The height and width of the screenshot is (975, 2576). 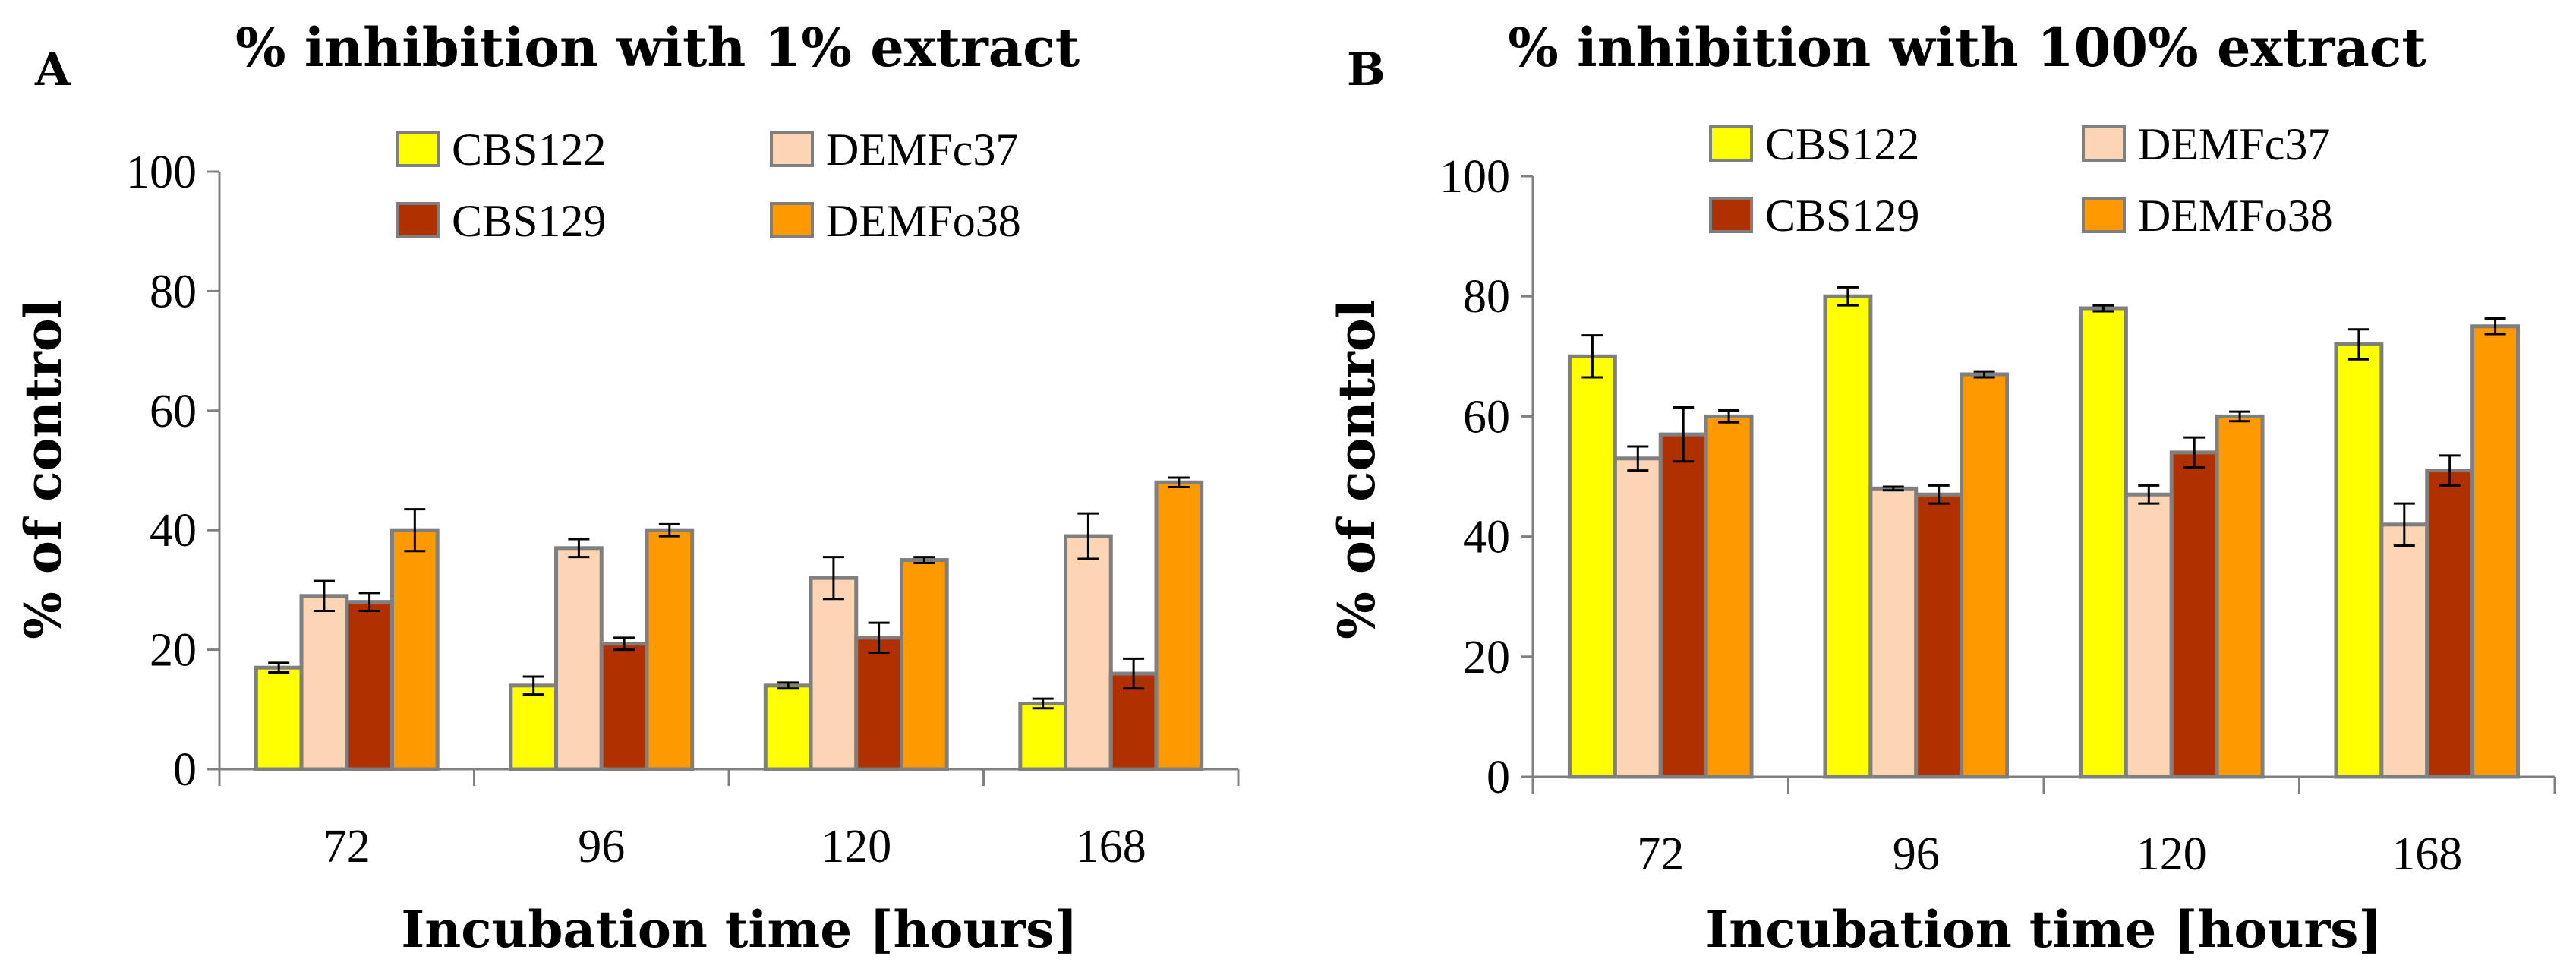 I want to click on y-axis-label-b: % of control, so click(x=1356, y=469).